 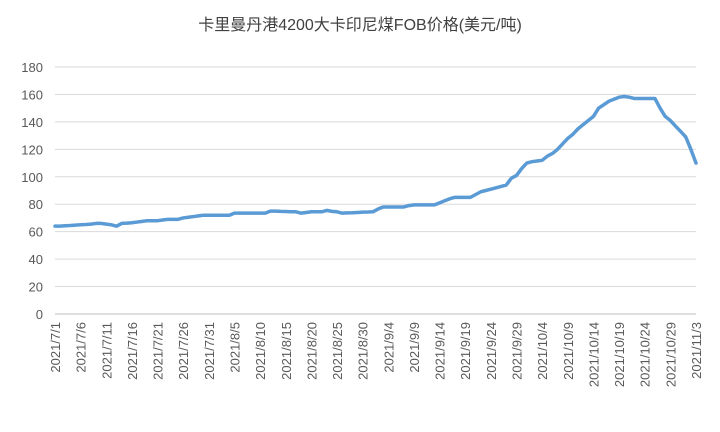 I want to click on x-tick-label: 2021/11/3, so click(x=696, y=350).